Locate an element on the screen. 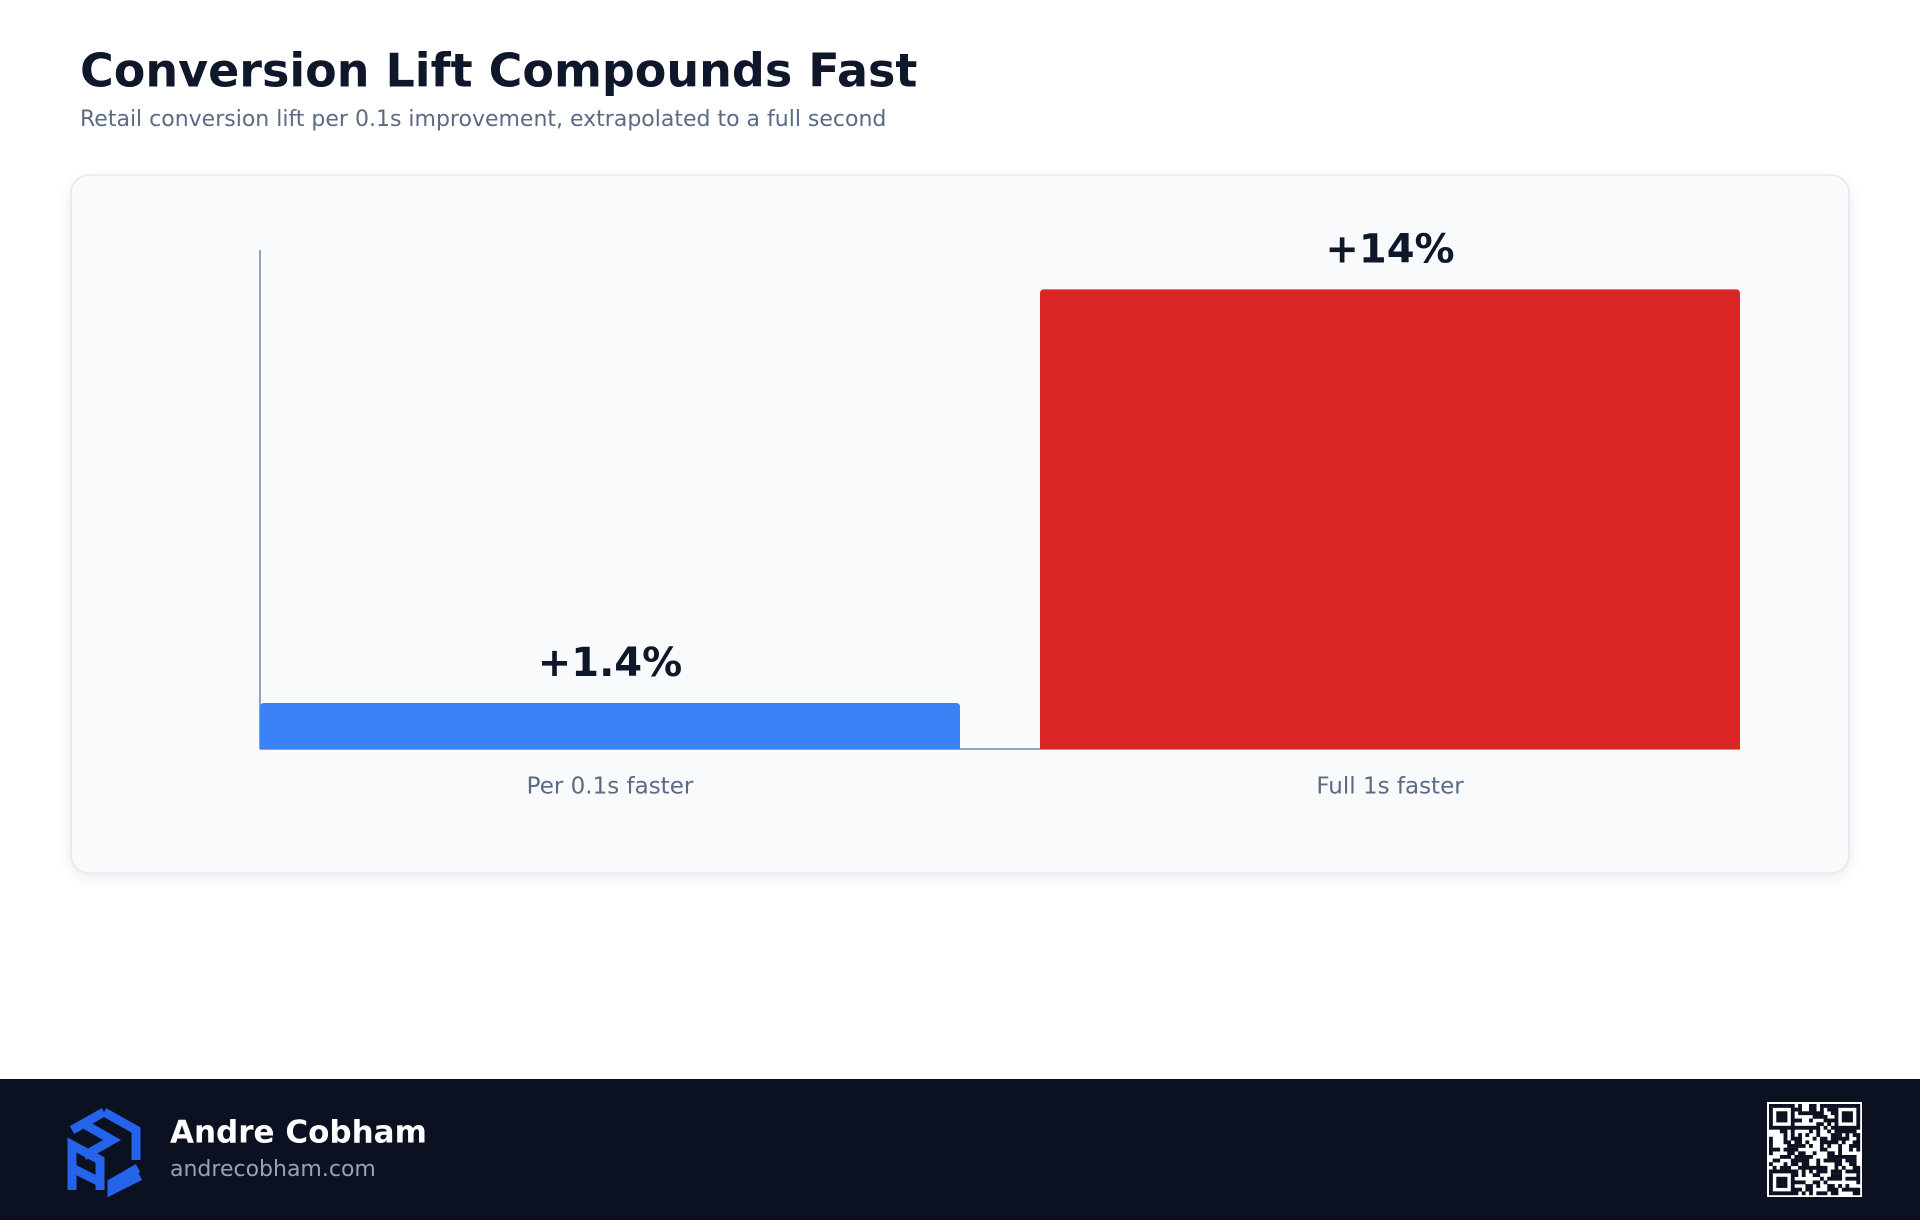 Image resolution: width=1920 pixels, height=1224 pixels. author-name: Andre Cobham is located at coordinates (298, 1133).